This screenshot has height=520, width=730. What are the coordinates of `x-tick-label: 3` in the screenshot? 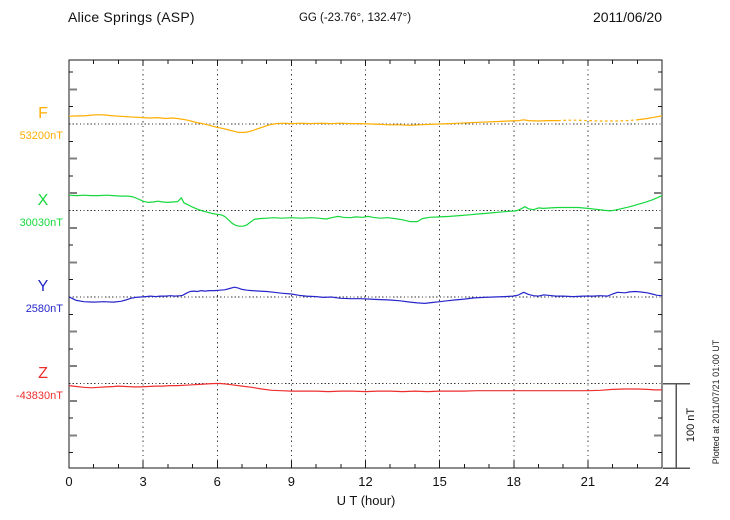 It's located at (143, 481).